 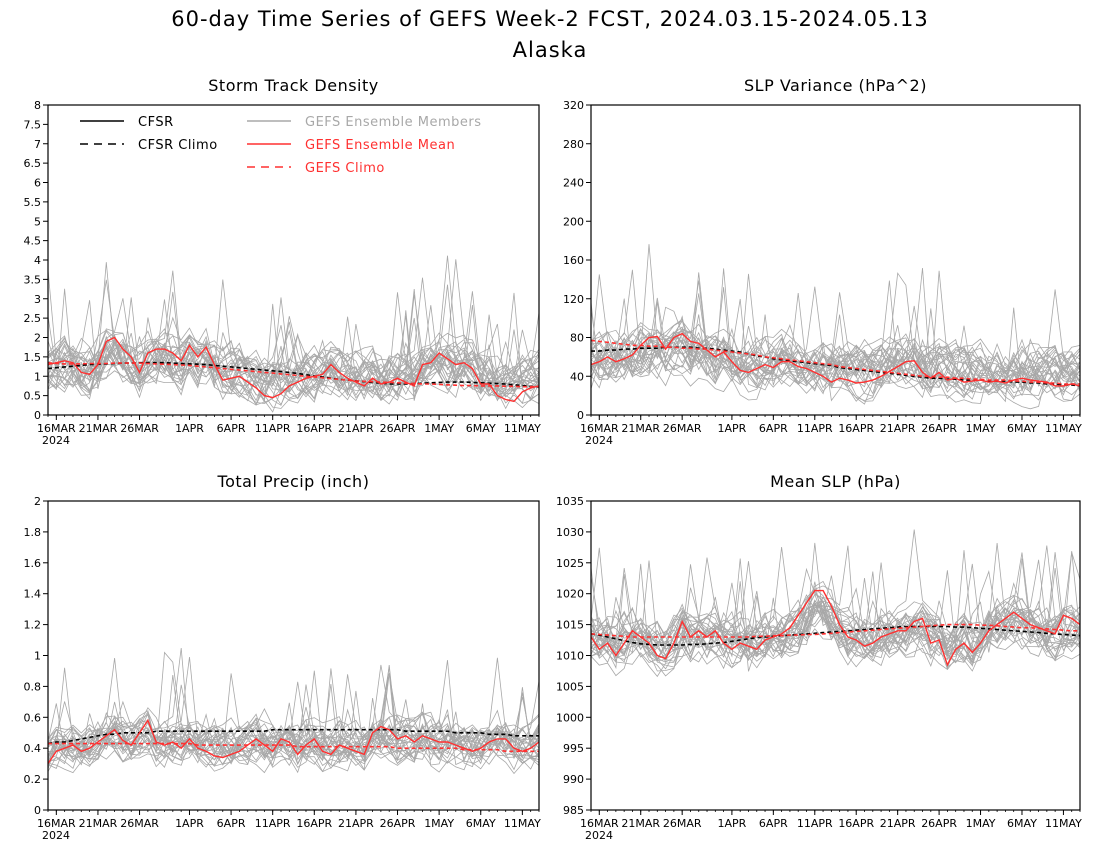 What do you see at coordinates (570, 656) in the screenshot?
I see `y-tick-label: 1010` at bounding box center [570, 656].